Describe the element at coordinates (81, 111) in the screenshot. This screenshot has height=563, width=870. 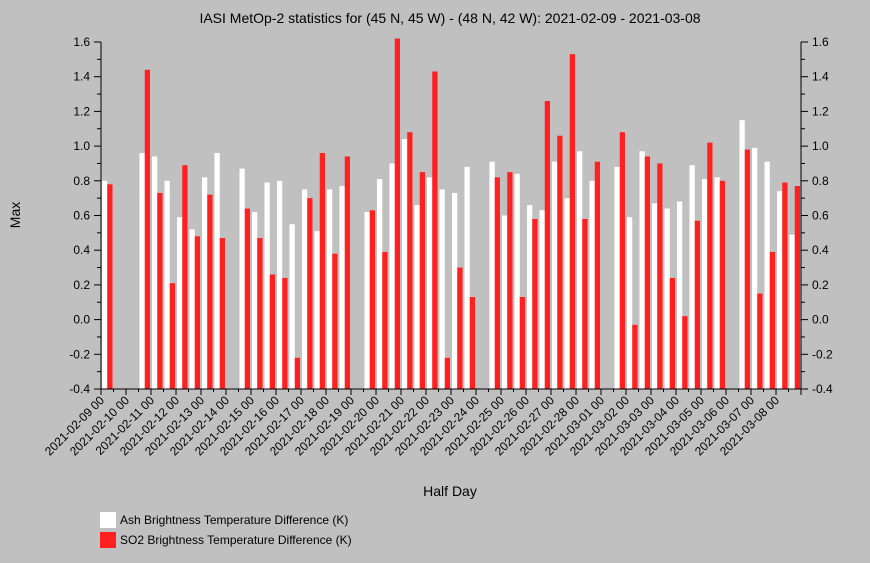
I see `y-tick-label: 1.2` at that location.